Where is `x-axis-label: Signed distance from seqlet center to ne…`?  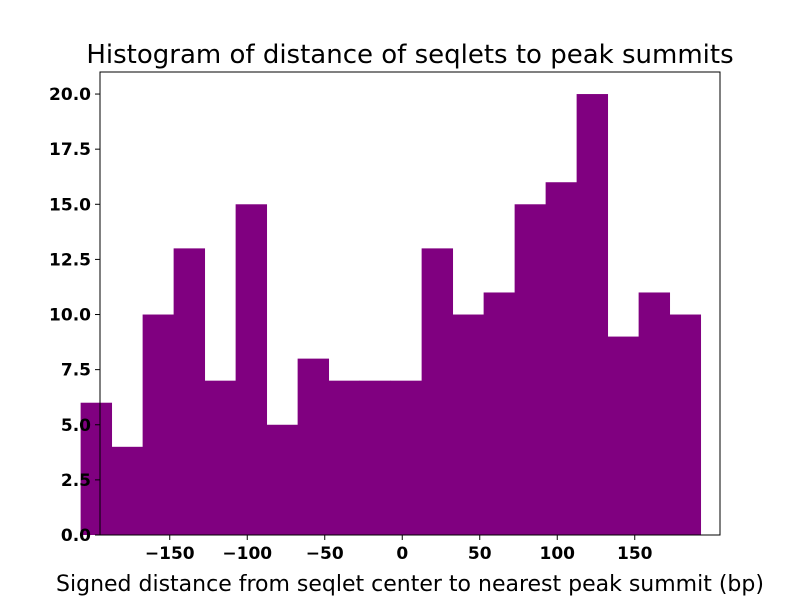 x-axis-label: Signed distance from seqlet center to ne… is located at coordinates (410, 584).